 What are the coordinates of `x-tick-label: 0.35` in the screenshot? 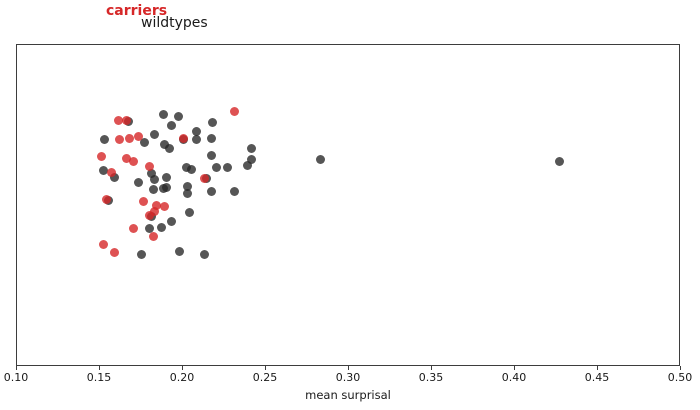 It's located at (431, 377).